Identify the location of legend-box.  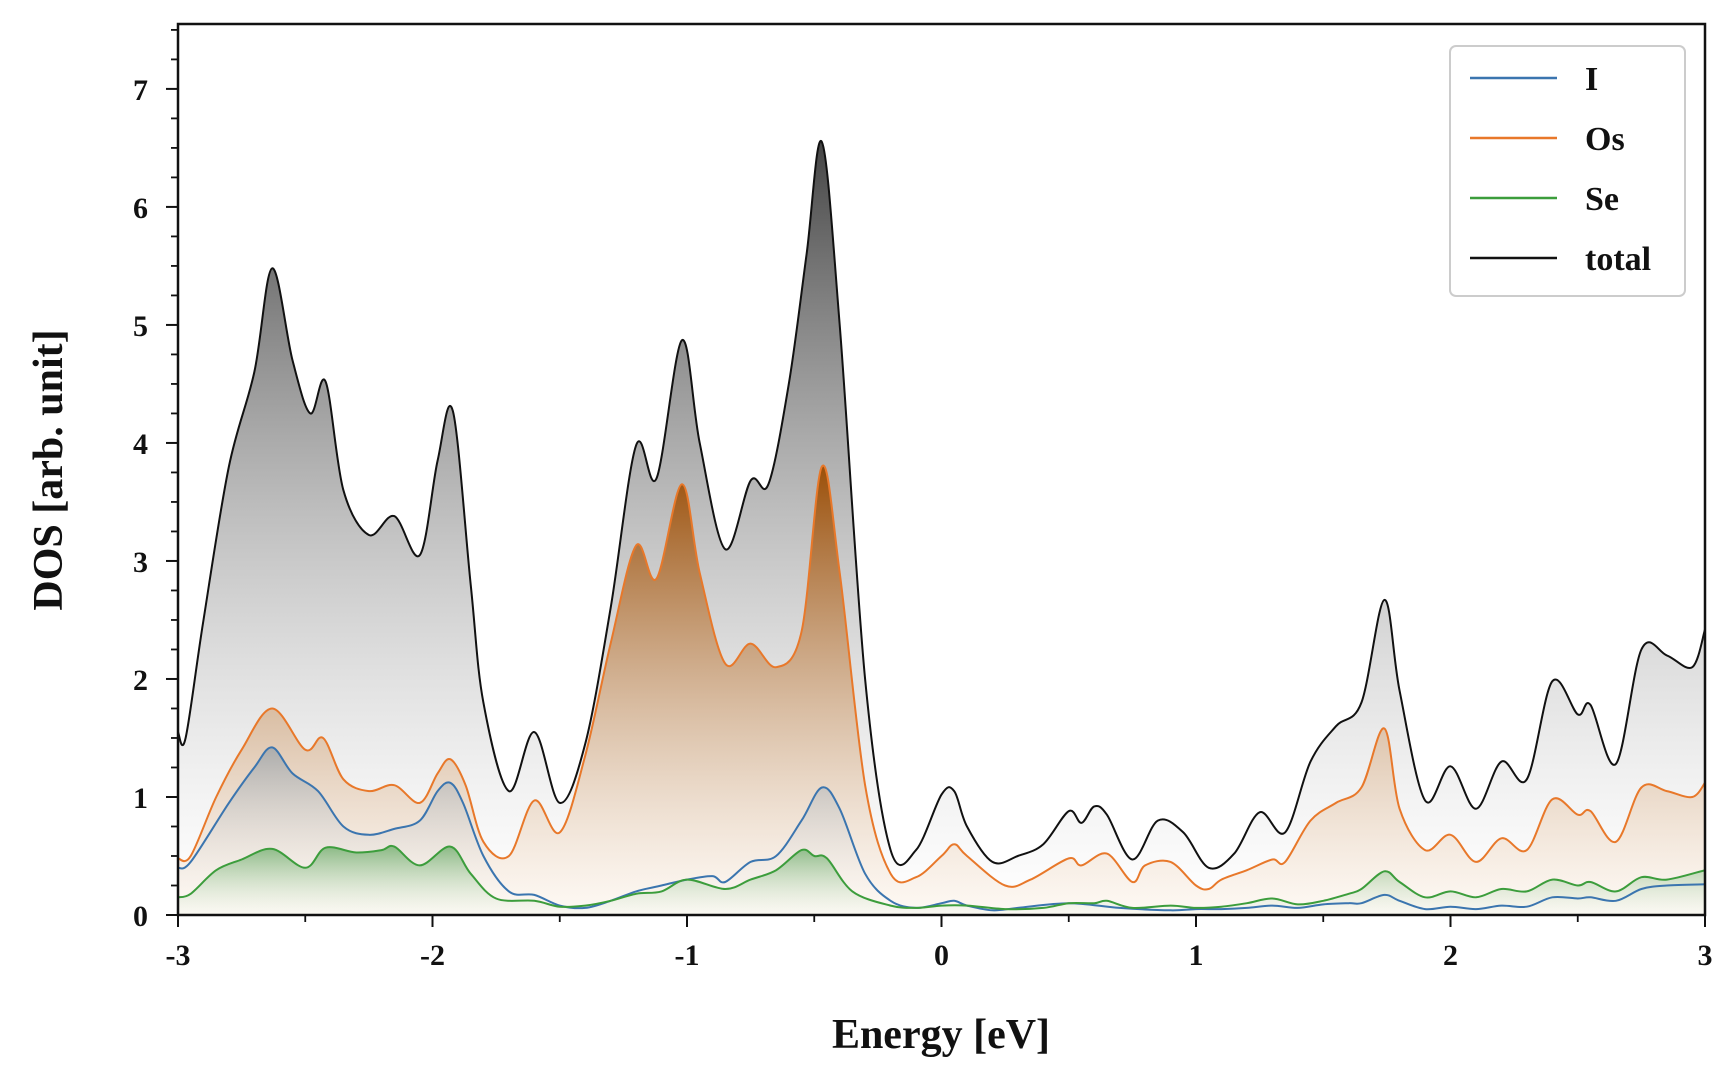
(1567, 171).